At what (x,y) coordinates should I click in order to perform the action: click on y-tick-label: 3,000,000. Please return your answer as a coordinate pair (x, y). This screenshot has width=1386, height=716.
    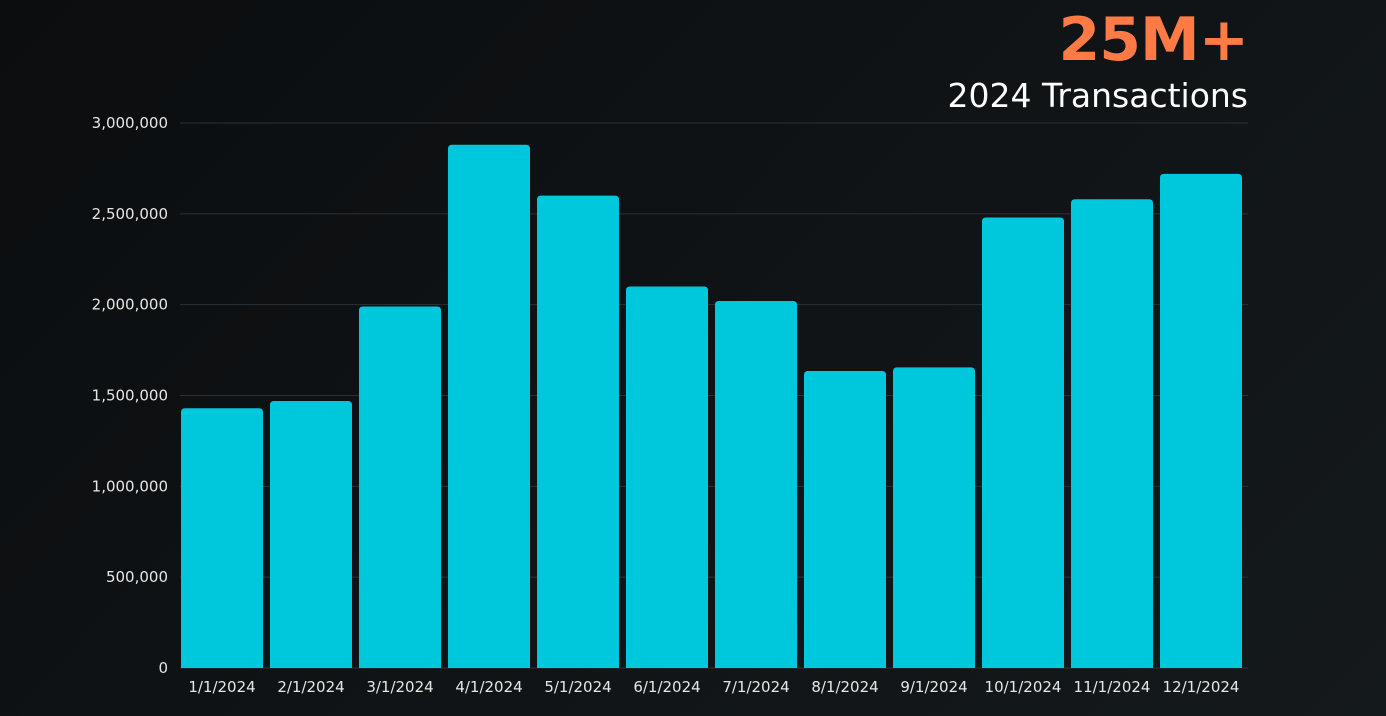
    Looking at the image, I should click on (130, 123).